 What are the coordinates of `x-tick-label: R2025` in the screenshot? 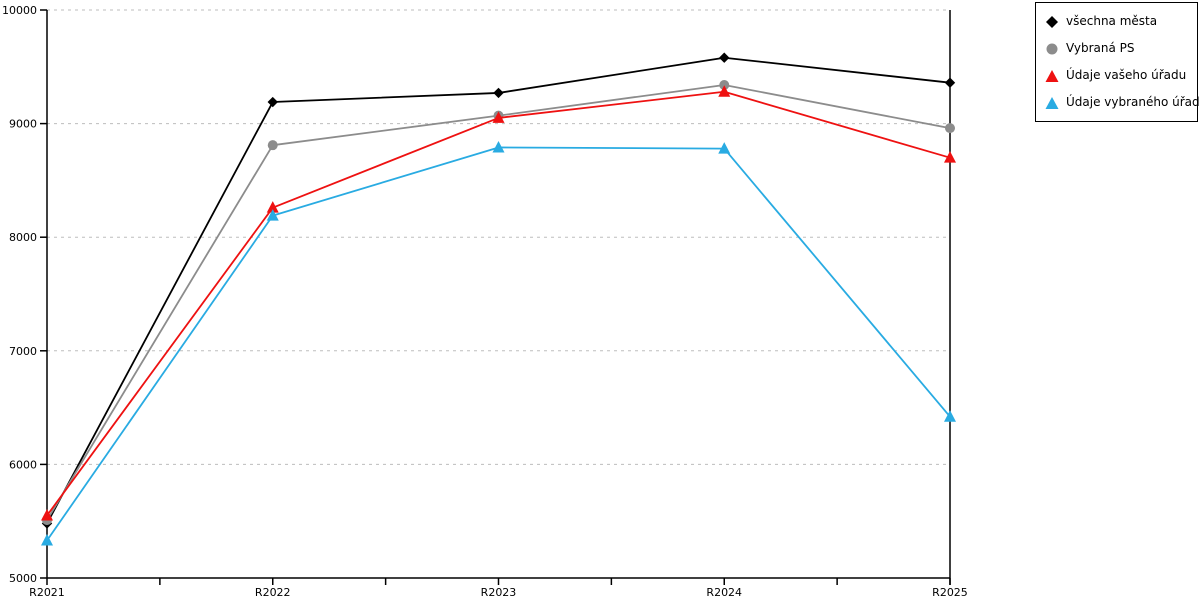 It's located at (950, 592).